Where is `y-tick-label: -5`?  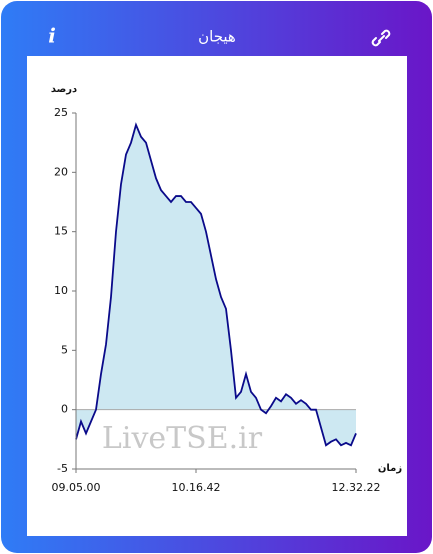
y-tick-label: -5 is located at coordinates (62, 468).